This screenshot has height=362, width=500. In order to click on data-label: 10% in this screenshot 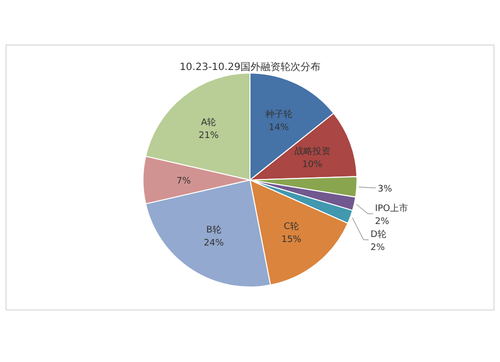, I will do `click(312, 165)`.